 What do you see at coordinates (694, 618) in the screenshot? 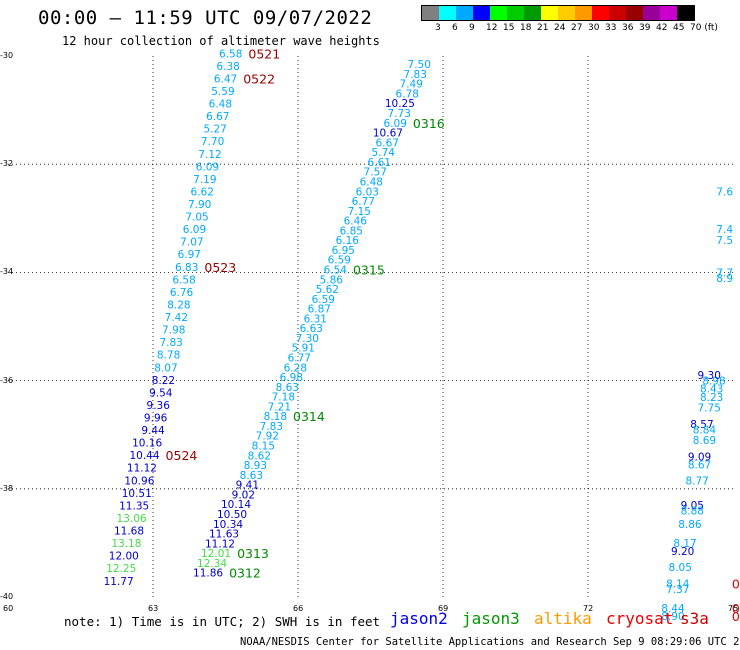
I see `satellite-name-s3a: s3a` at bounding box center [694, 618].